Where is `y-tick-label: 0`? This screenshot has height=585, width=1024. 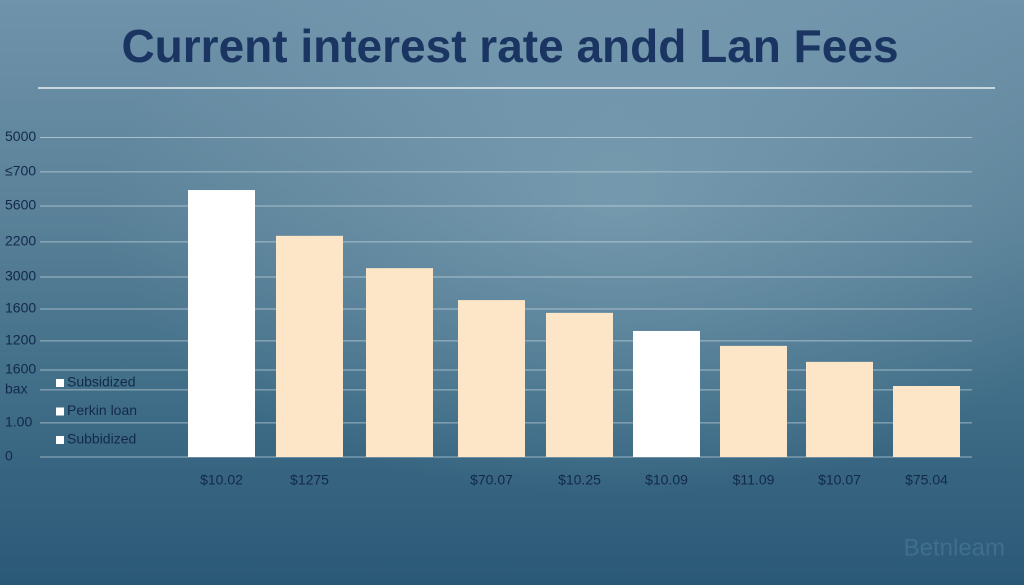
y-tick-label: 0 is located at coordinates (9, 456).